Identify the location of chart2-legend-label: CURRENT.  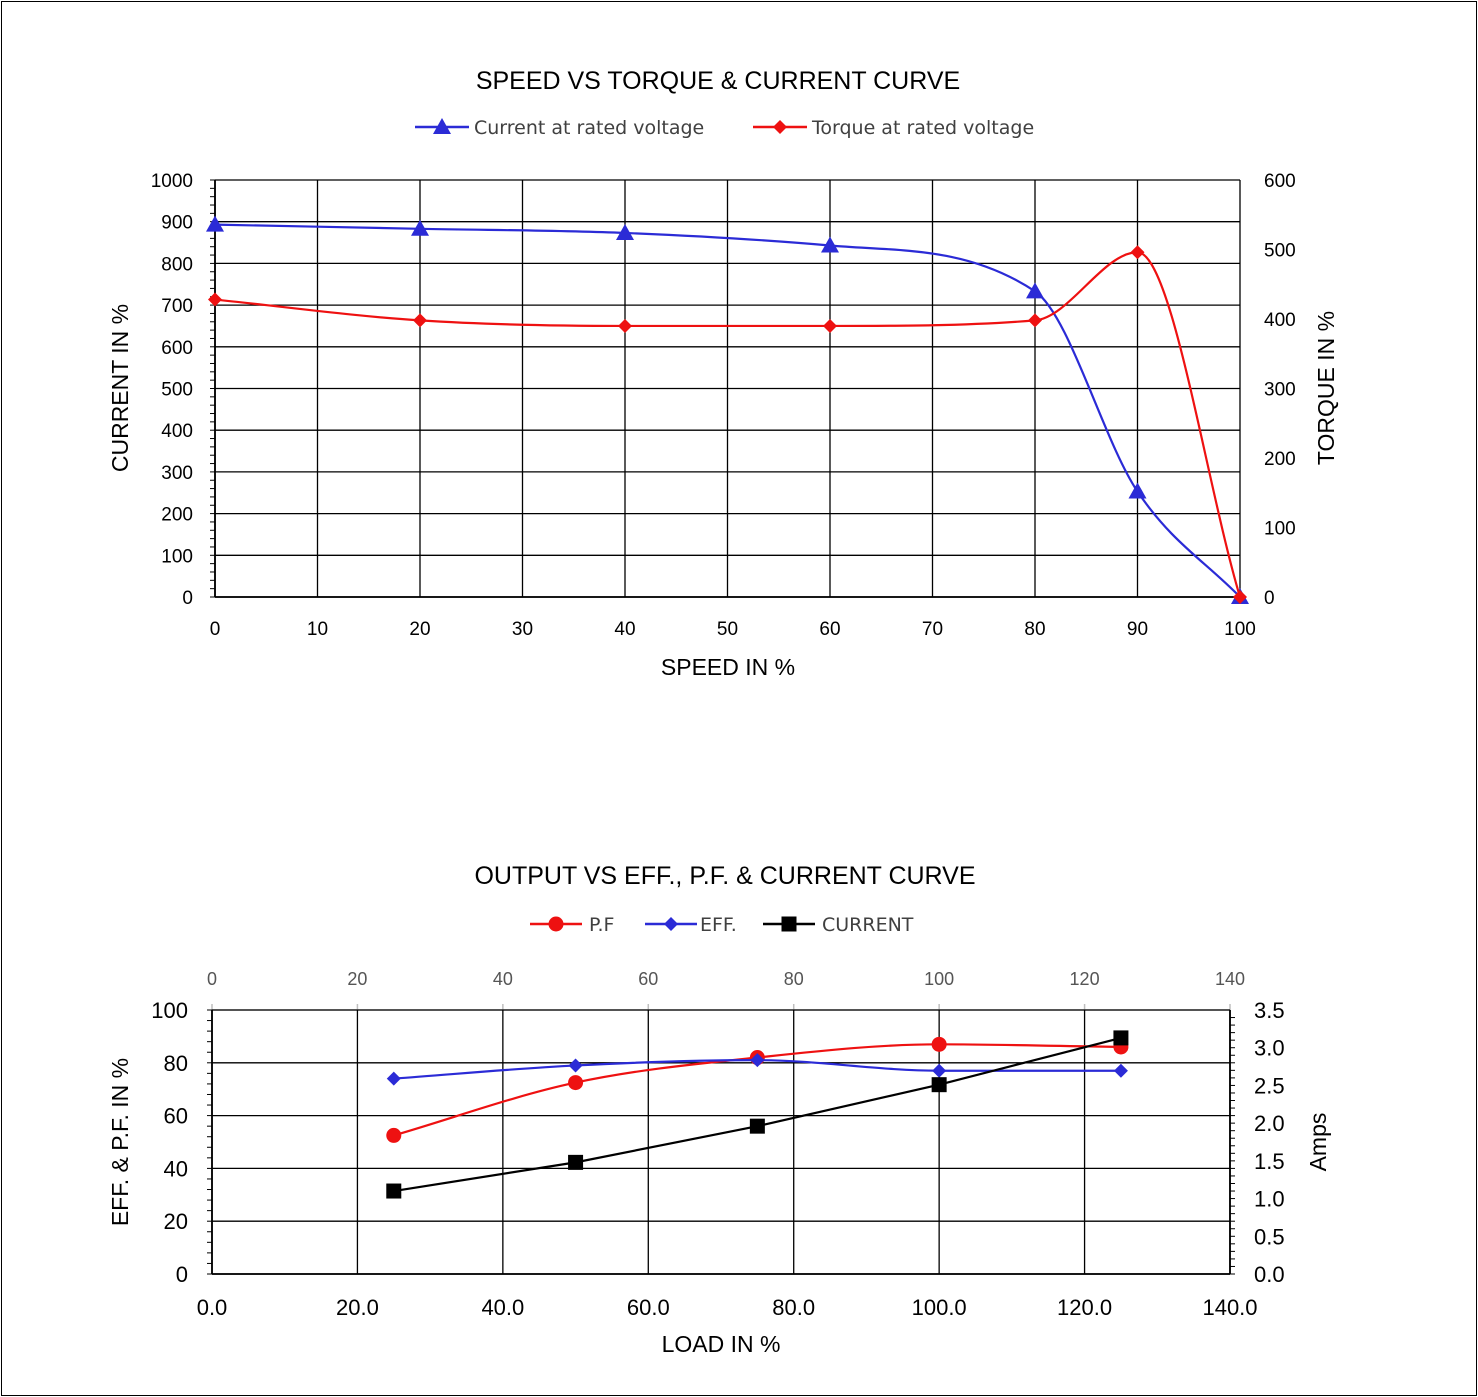
(868, 925).